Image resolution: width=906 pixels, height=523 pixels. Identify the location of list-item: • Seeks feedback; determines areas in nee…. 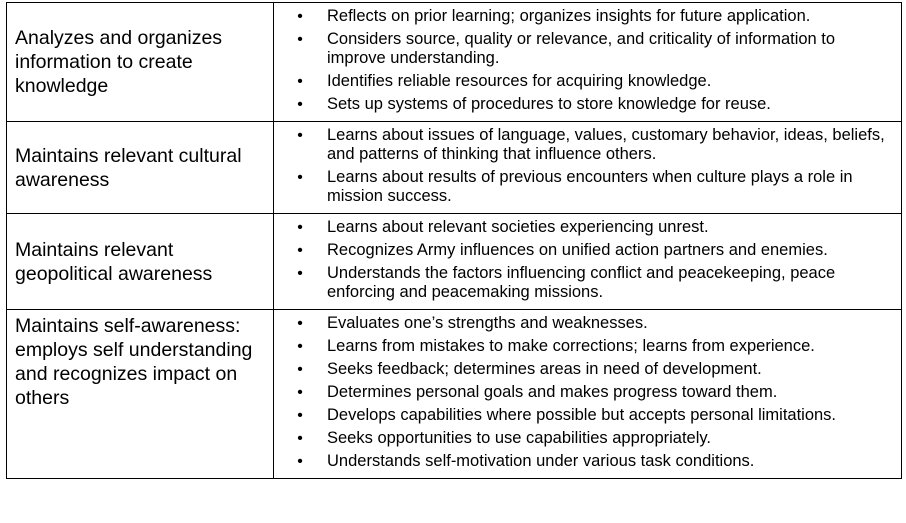
(585, 369).